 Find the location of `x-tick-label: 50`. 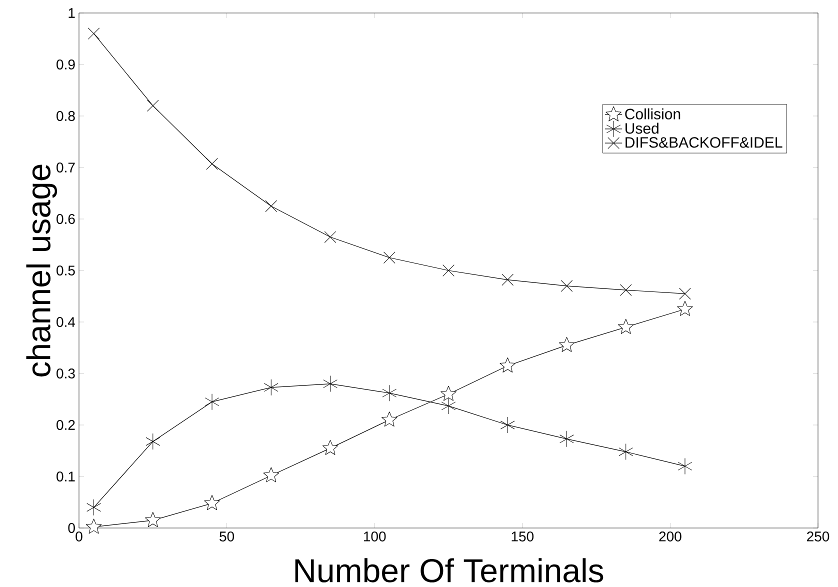

x-tick-label: 50 is located at coordinates (227, 537).